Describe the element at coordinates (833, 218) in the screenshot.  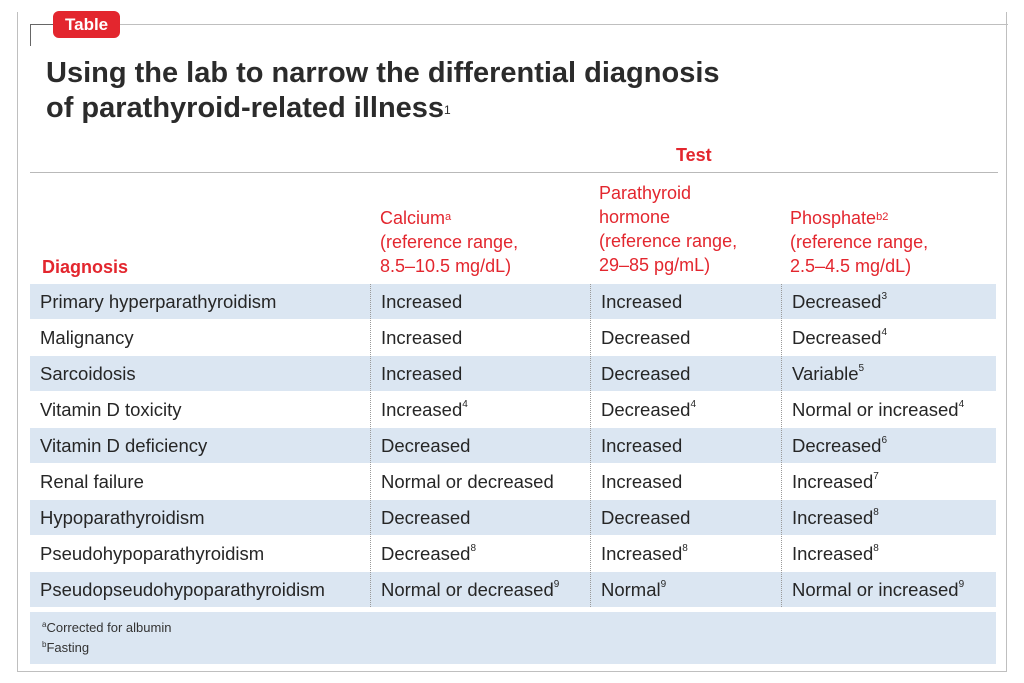
I see `phosphate-header-name: Phosphate` at that location.